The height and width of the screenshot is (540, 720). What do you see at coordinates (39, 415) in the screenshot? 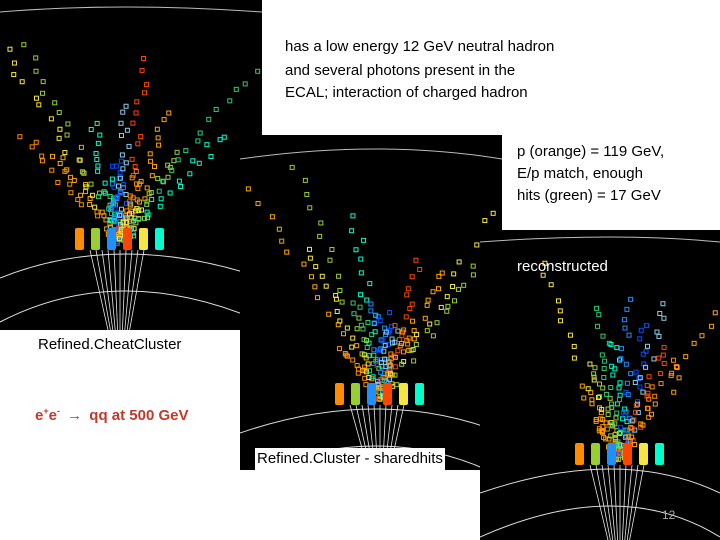
I see `process-e1: e` at bounding box center [39, 415].